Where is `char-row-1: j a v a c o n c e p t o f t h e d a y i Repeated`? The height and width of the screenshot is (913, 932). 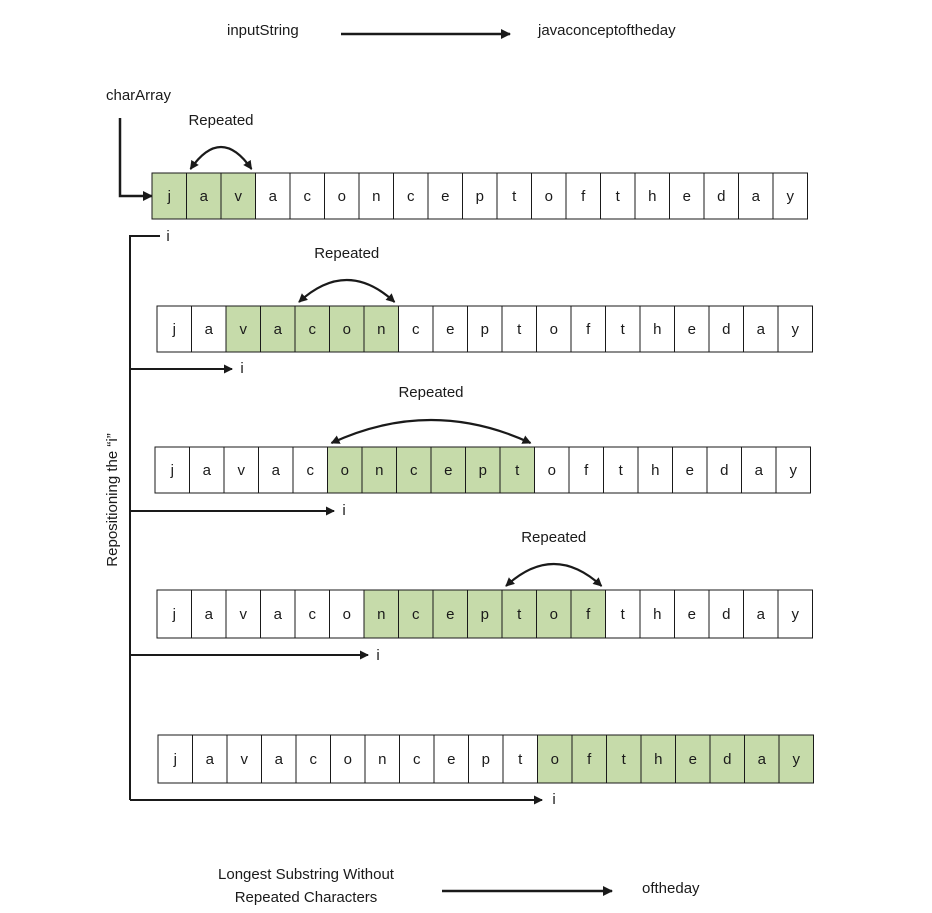 char-row-1: j a v a c o n c e p t o f t h e d a y i Repeated is located at coordinates (479, 178).